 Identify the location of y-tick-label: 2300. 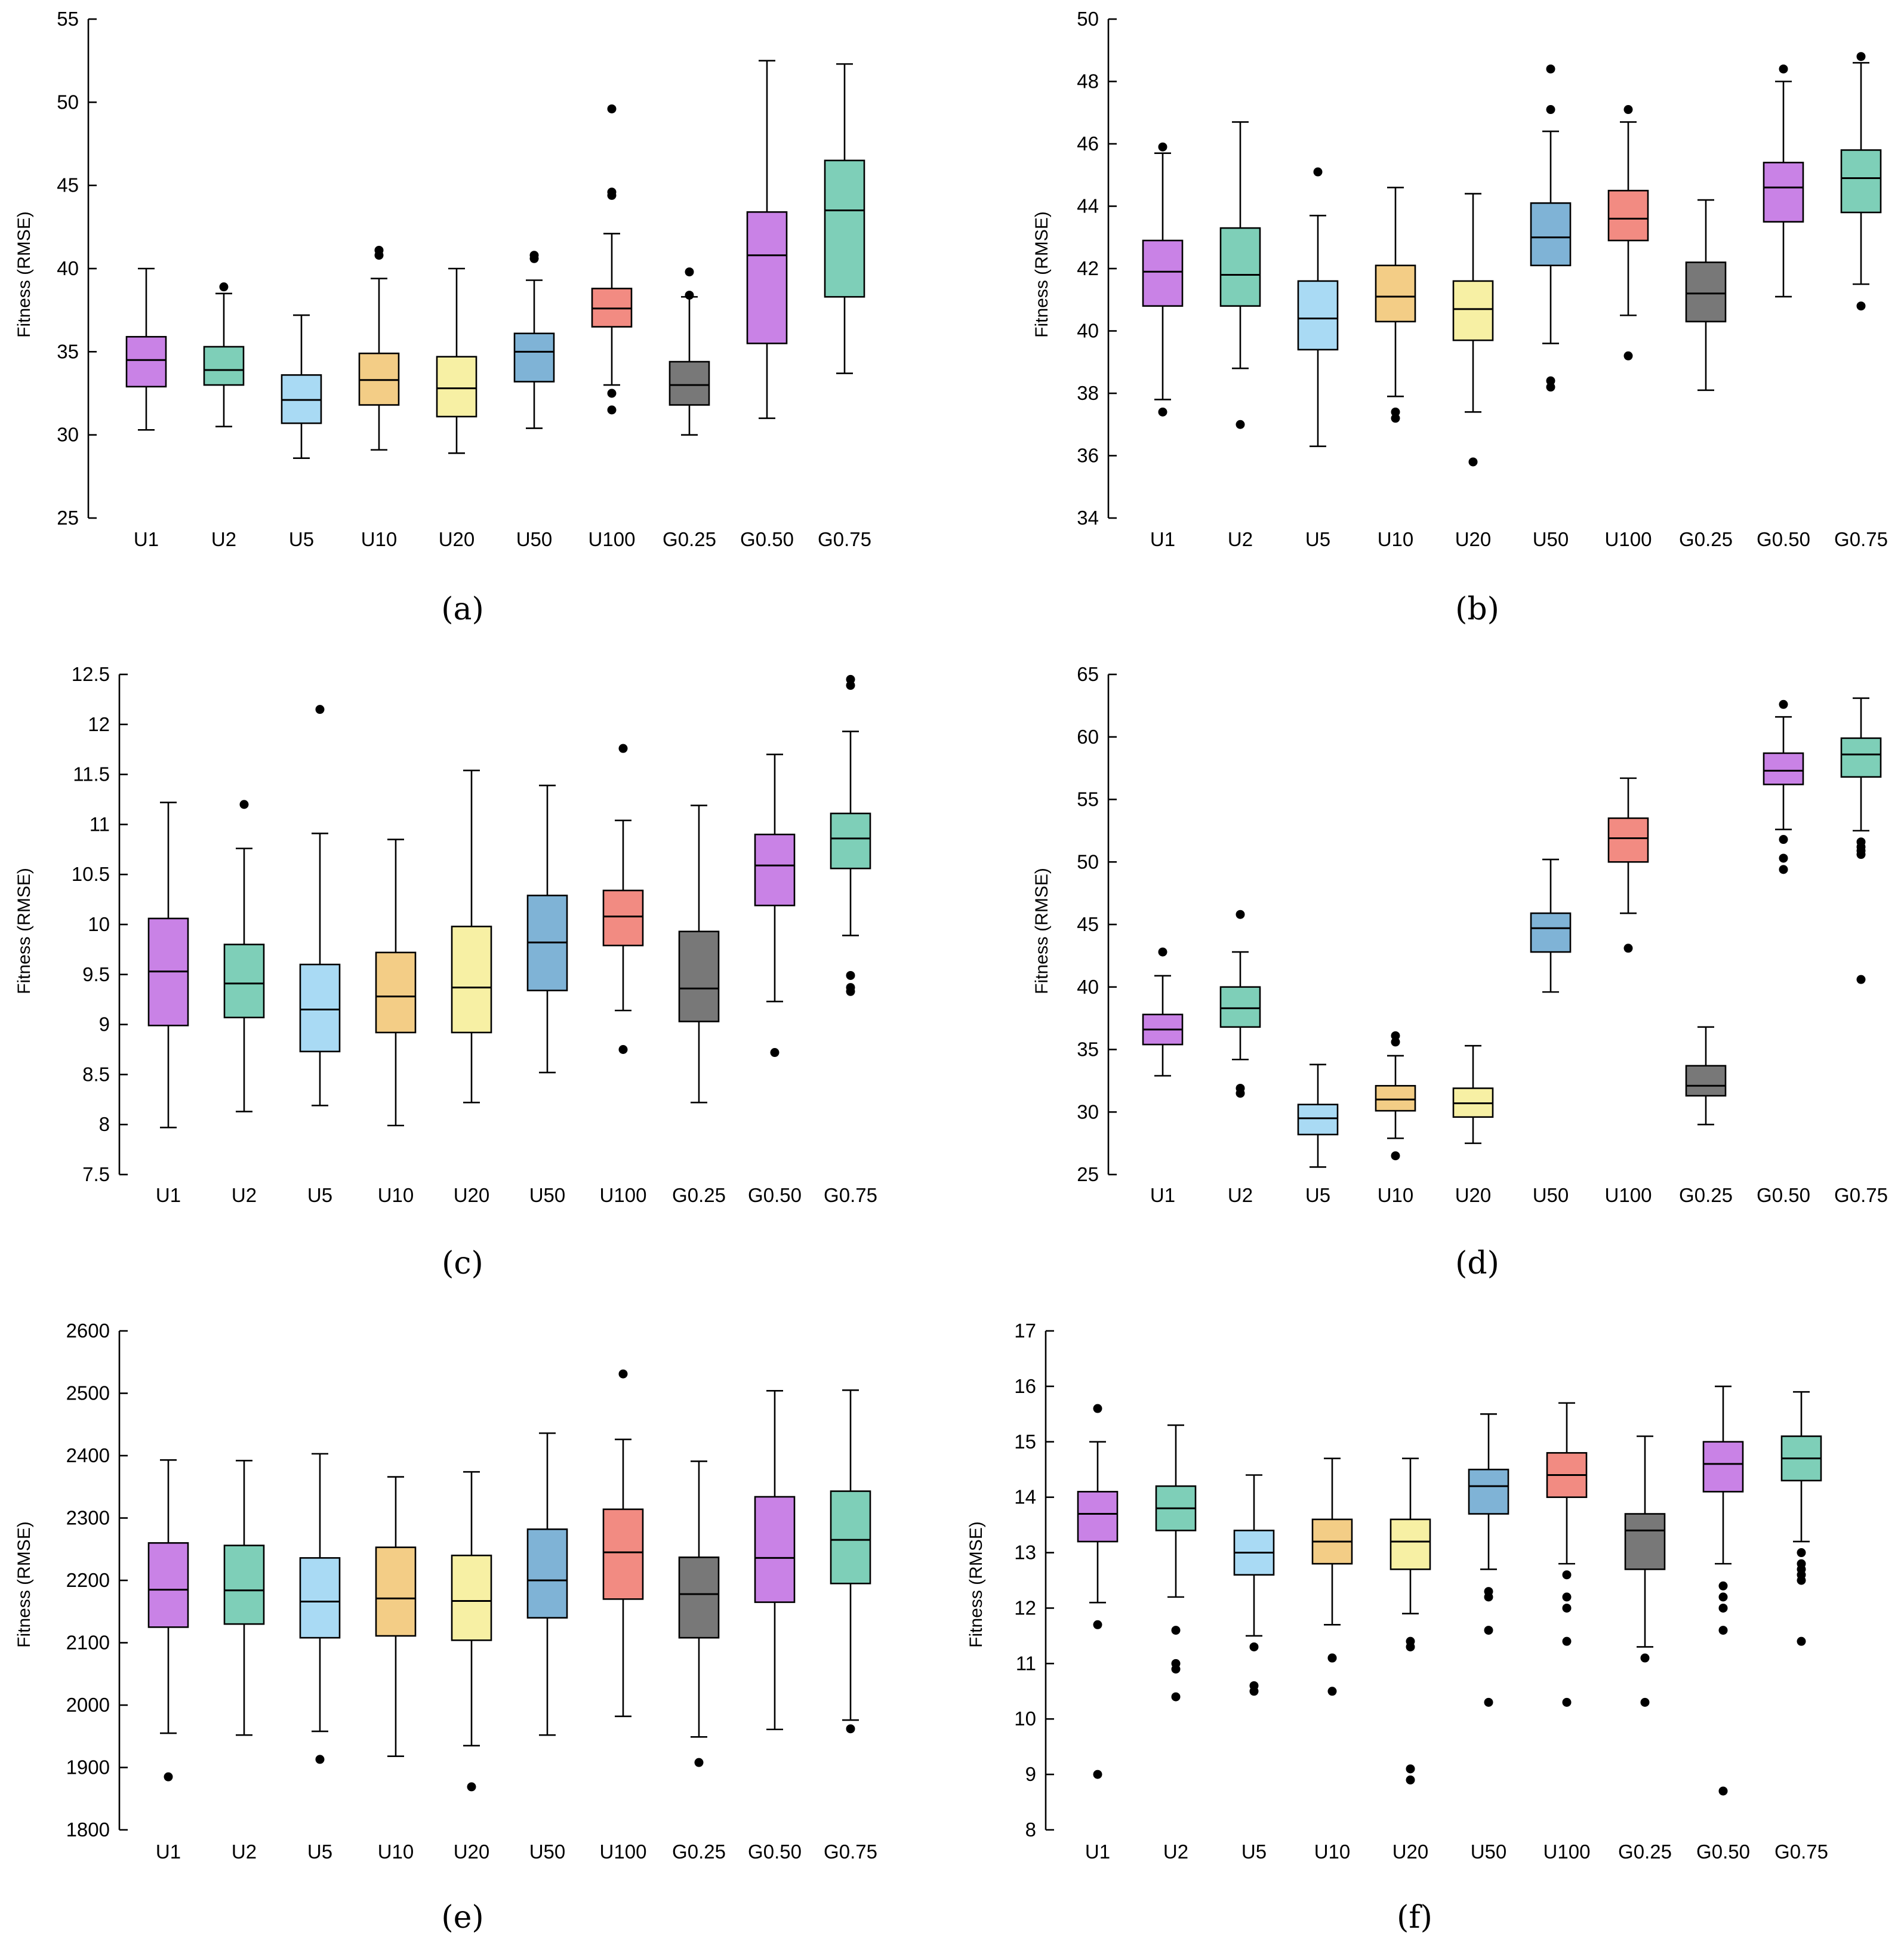
(88, 1518).